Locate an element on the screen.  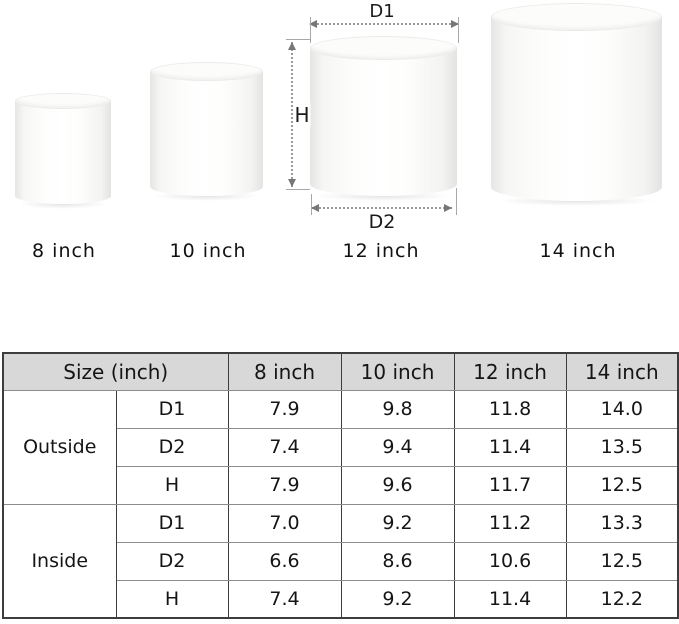
value-cell: 7.0 is located at coordinates (284, 523).